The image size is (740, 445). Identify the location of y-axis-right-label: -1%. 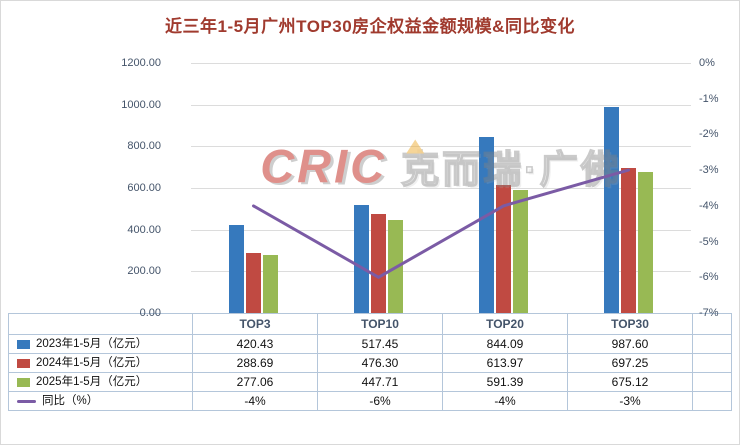
(709, 98).